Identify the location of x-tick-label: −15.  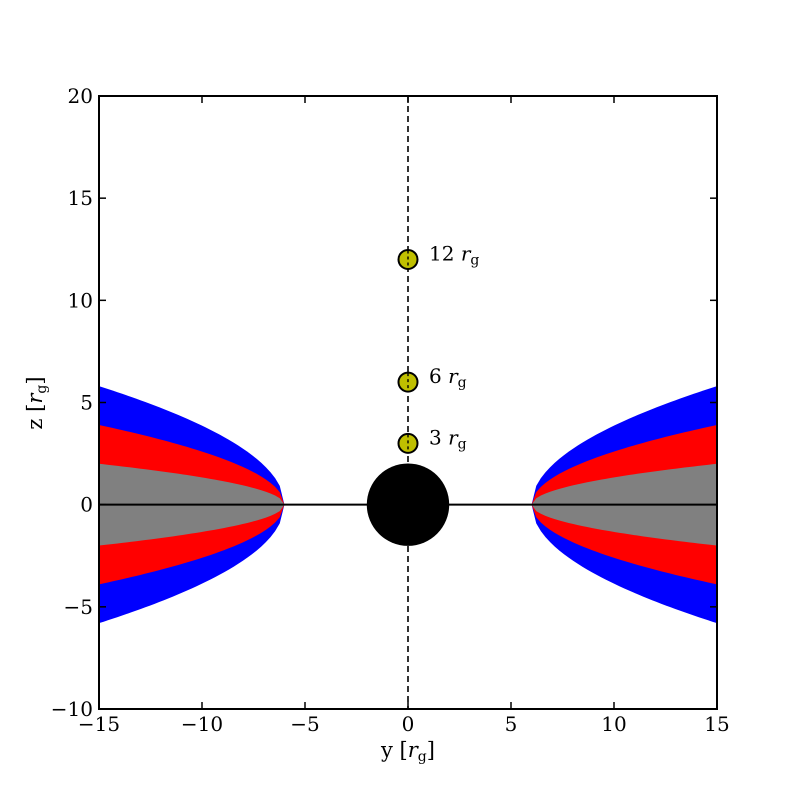
(99, 724).